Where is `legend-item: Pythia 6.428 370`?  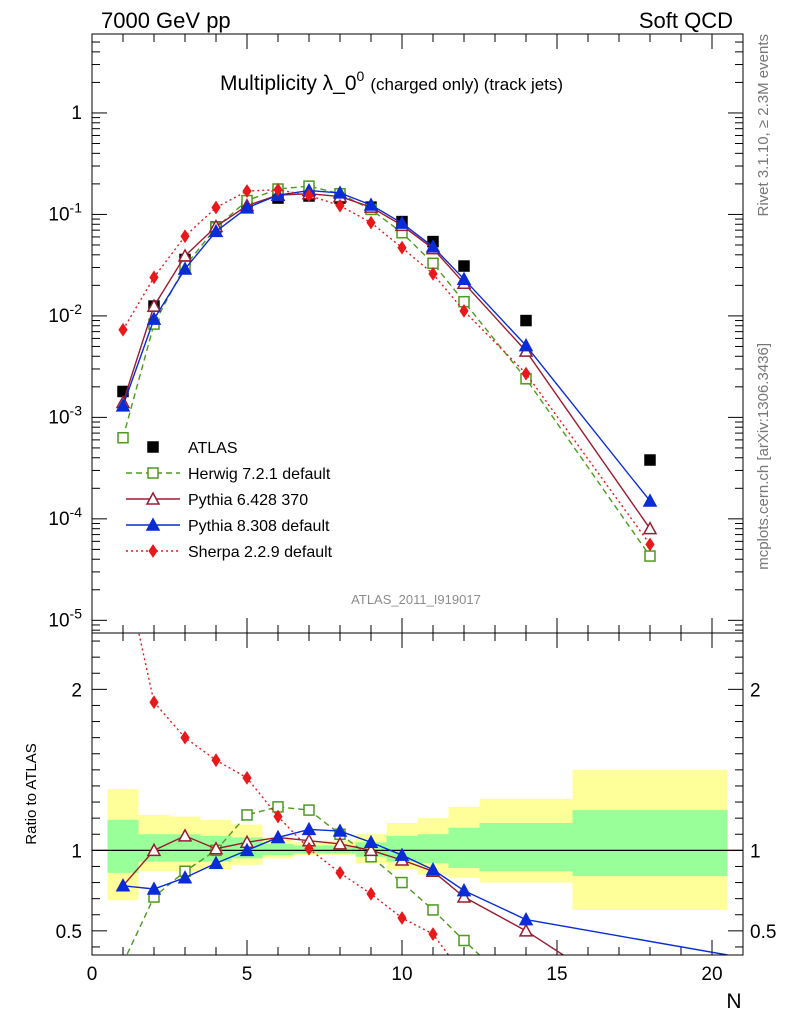
legend-item: Pythia 6.428 370 is located at coordinates (217, 500).